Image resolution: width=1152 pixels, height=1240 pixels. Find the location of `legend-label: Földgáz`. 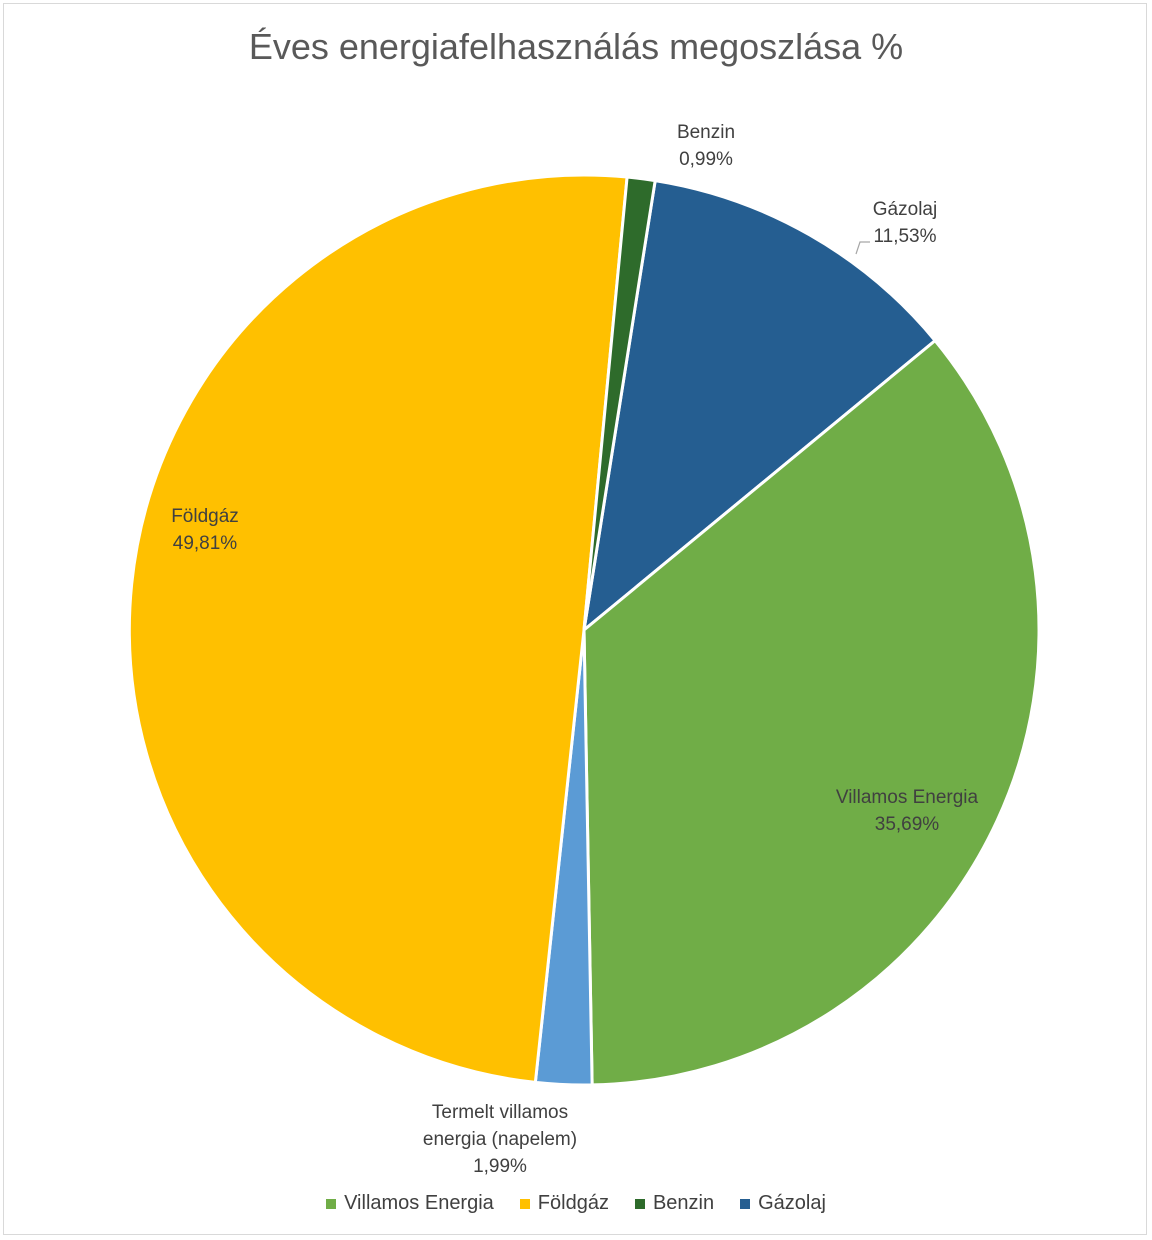

legend-label: Földgáz is located at coordinates (573, 1203).